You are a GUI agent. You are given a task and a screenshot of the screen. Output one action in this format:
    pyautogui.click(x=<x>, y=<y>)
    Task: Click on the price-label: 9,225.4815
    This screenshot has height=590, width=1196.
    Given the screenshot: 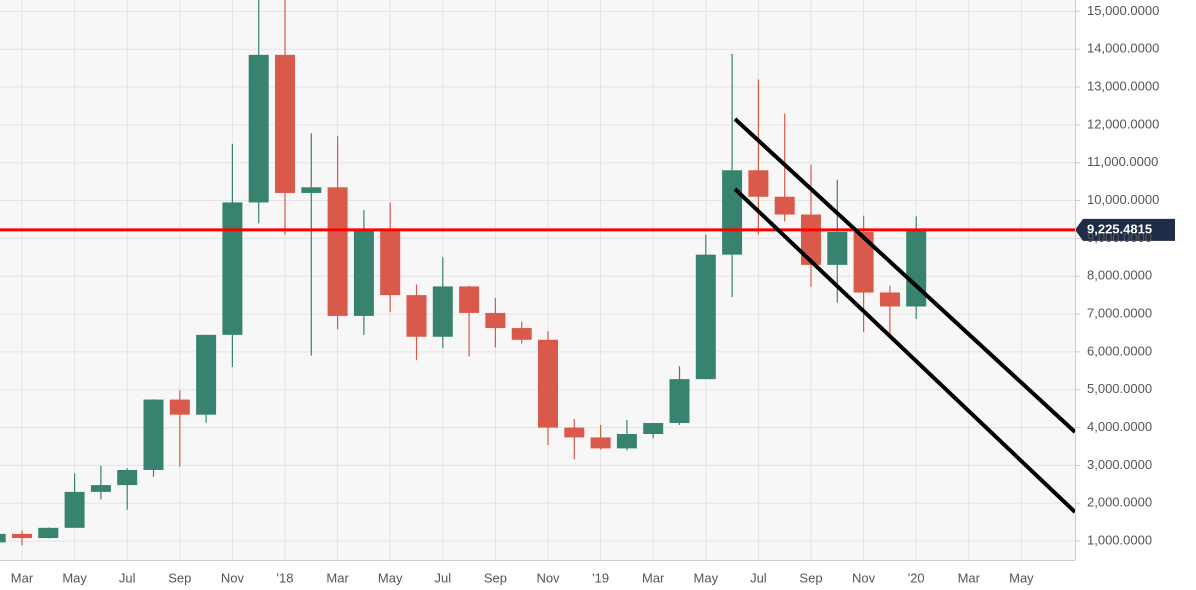 What is the action you would take?
    pyautogui.click(x=1119, y=228)
    